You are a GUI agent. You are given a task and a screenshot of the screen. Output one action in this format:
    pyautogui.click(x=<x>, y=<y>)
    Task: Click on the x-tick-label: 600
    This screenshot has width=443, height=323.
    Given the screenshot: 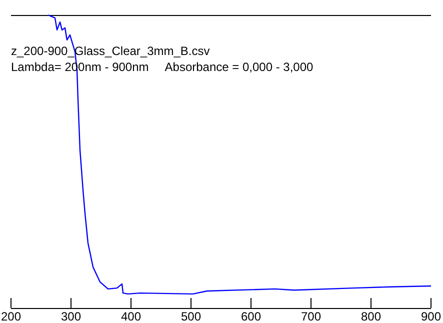 What is the action you would take?
    pyautogui.click(x=251, y=316)
    